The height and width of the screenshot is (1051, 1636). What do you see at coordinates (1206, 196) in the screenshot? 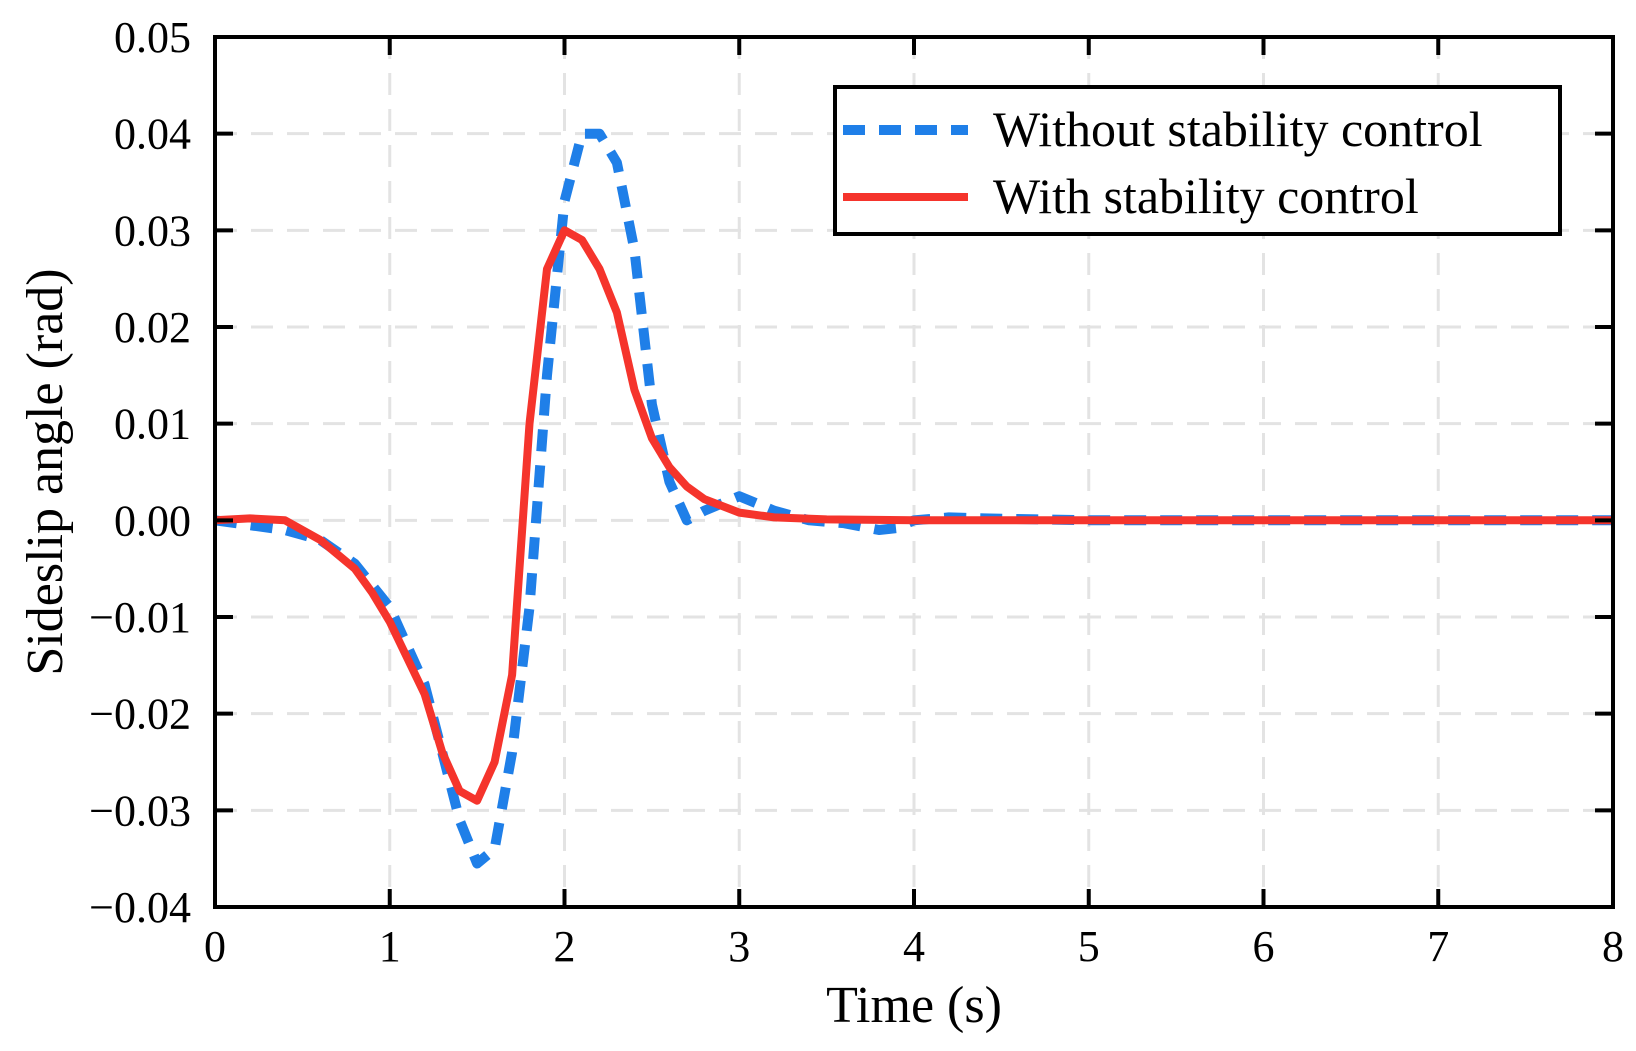
I see `legend-label-with-control: With stability control` at bounding box center [1206, 196].